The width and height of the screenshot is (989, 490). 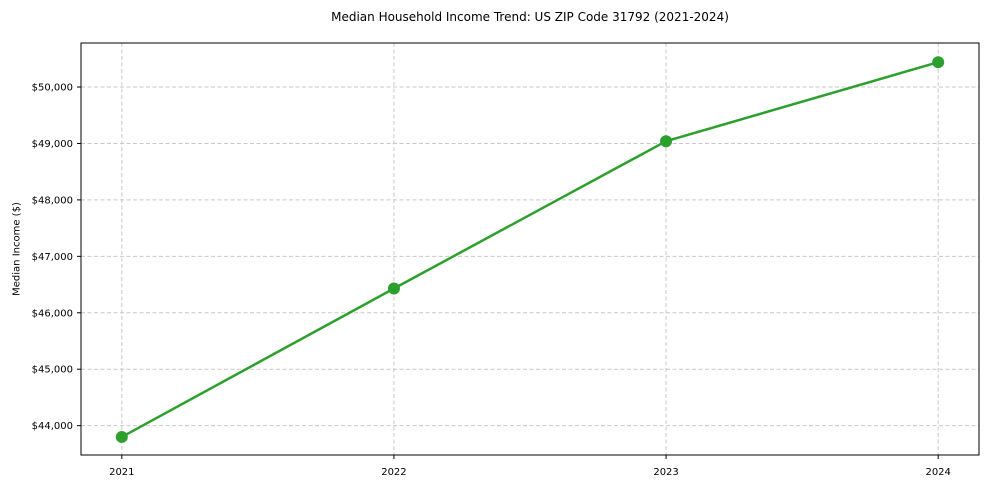 I want to click on x-tick-label: 2022, so click(x=393, y=472).